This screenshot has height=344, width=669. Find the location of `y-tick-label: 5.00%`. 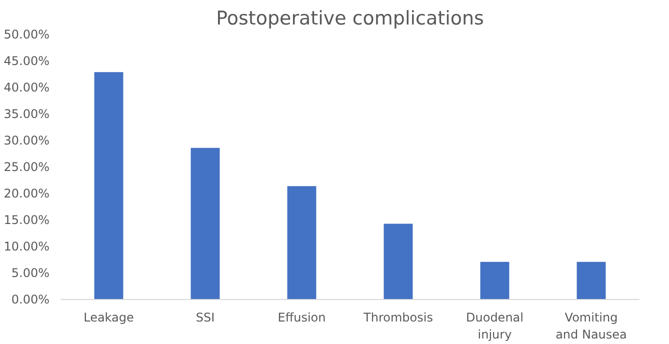

y-tick-label: 5.00% is located at coordinates (30, 273).